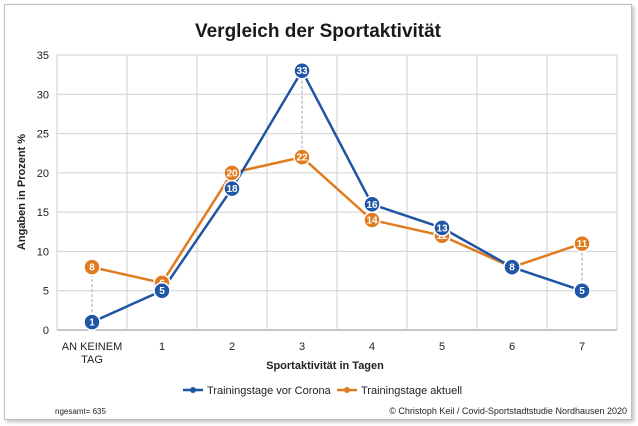 This screenshot has height=426, width=638. I want to click on y-tick-label: 5, so click(46, 292).